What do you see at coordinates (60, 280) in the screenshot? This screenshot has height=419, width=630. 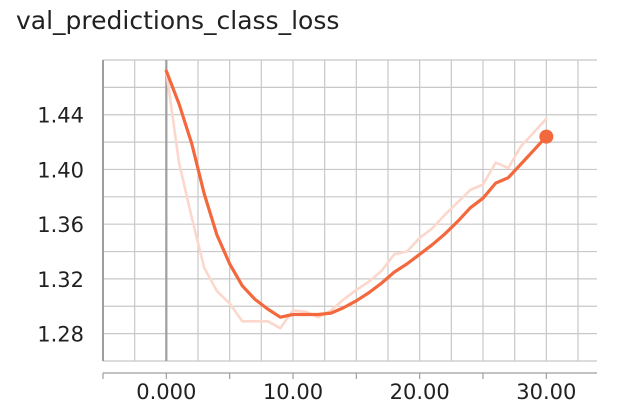 I see `y-tick-label: 1.32` at bounding box center [60, 280].